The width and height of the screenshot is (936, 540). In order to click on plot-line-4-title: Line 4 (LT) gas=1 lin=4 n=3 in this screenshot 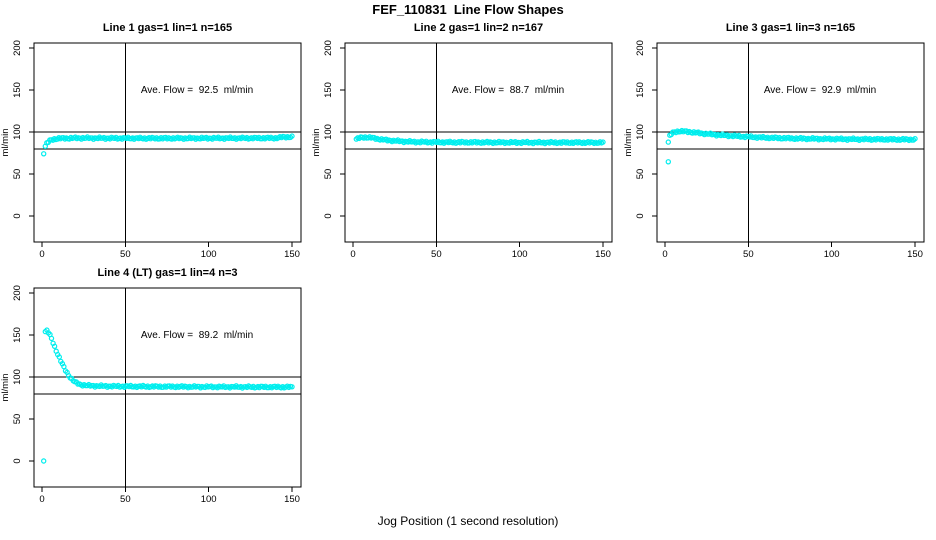, I will do `click(167, 273)`.